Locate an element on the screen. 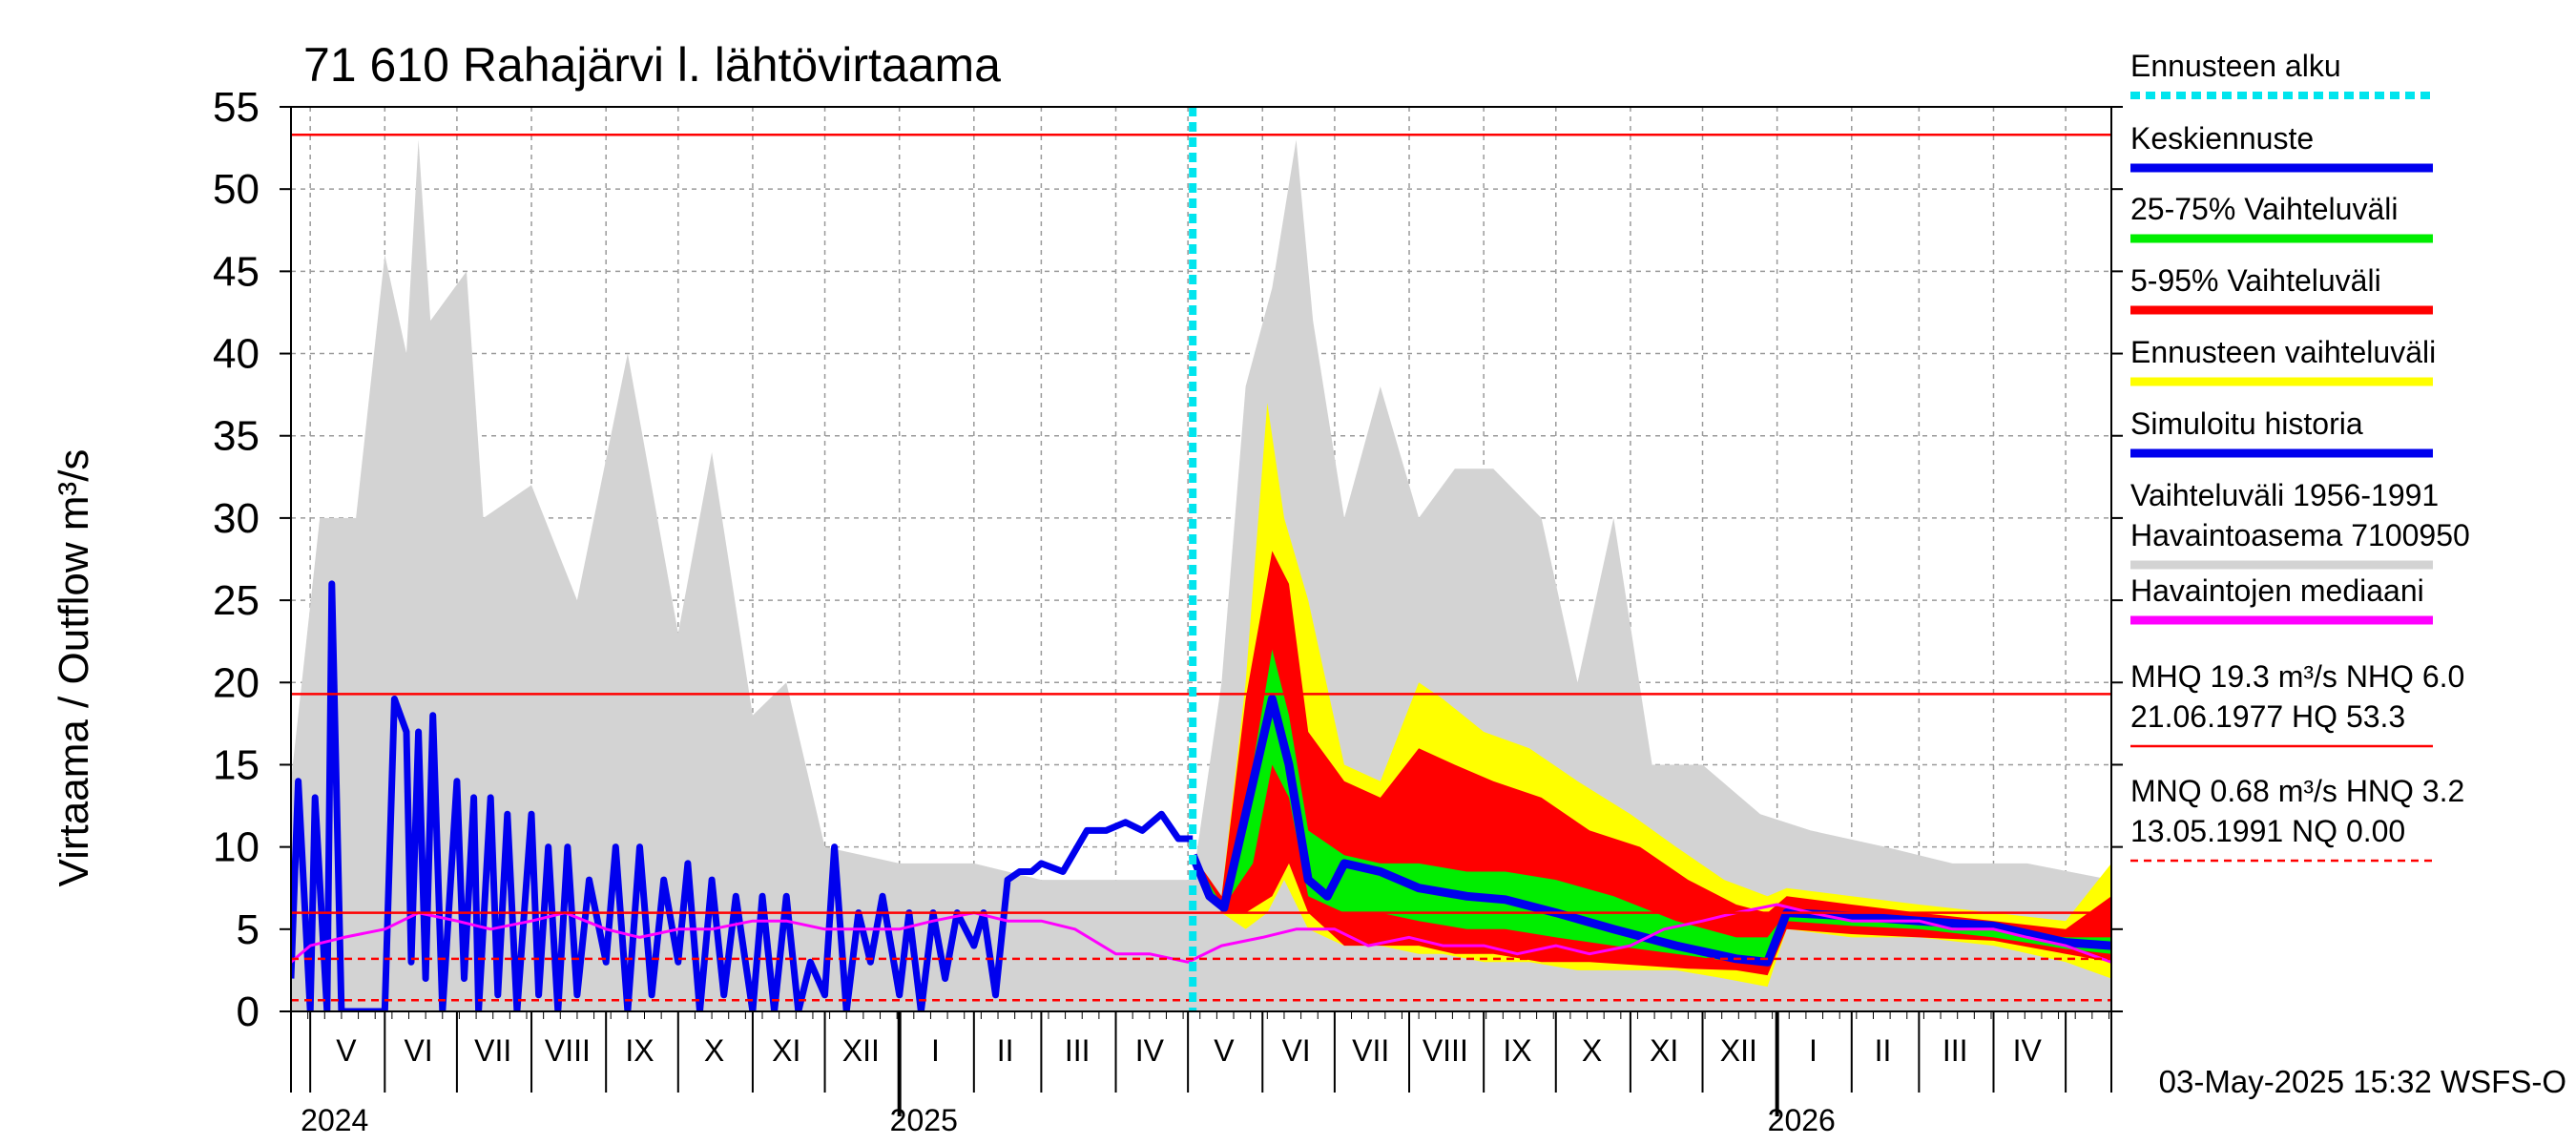  legend-label: Ennusteen alku is located at coordinates (2235, 66).